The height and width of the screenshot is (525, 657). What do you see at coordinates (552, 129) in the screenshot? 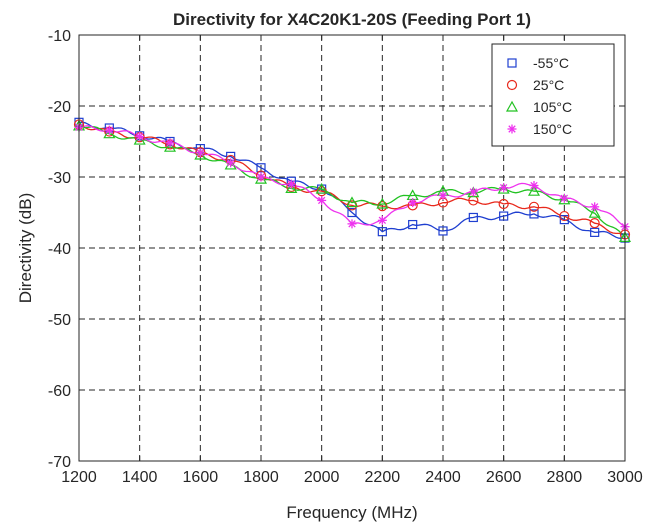
I see `legend-label-4: 150°C` at bounding box center [552, 129].